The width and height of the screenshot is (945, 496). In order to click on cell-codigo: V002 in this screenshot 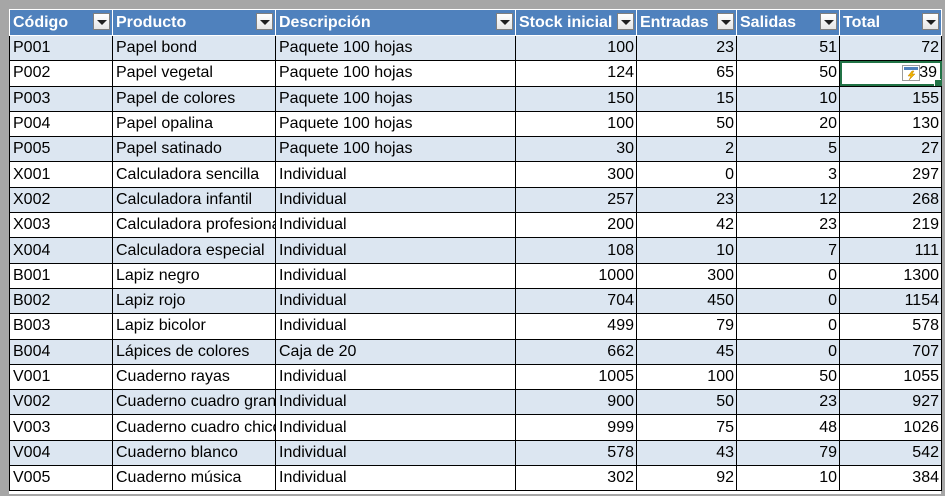, I will do `click(61, 402)`.